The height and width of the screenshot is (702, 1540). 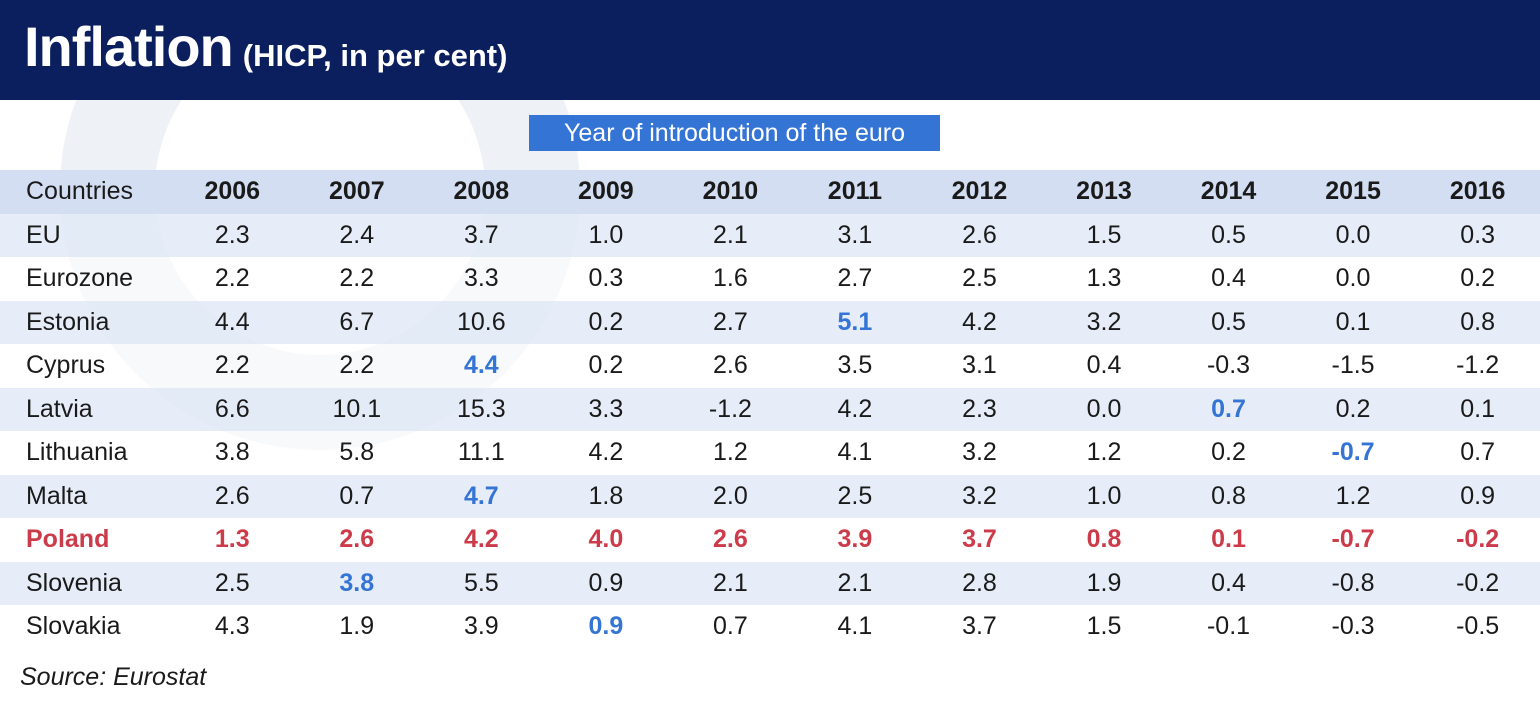 What do you see at coordinates (1228, 366) in the screenshot?
I see `value-cell: -0.3` at bounding box center [1228, 366].